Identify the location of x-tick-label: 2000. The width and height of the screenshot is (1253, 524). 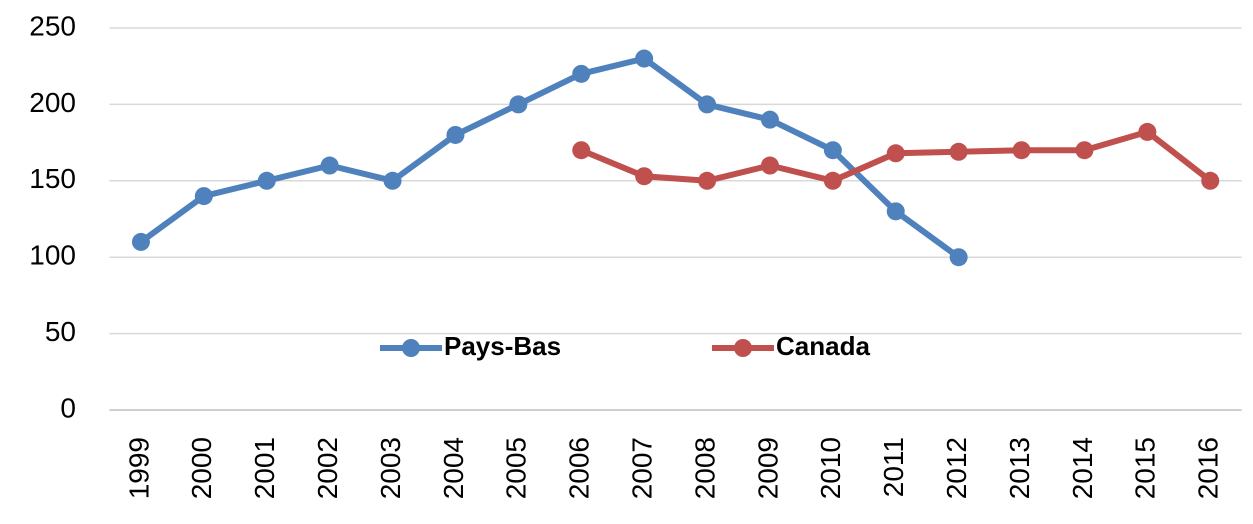
(201, 468).